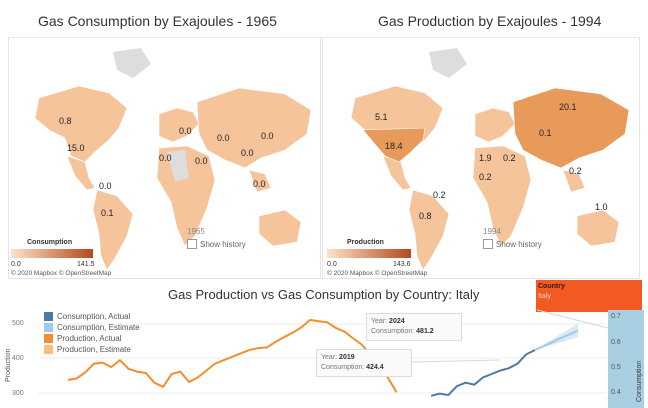  Describe the element at coordinates (402, 264) in the screenshot. I see `legend-max: 143.6` at that location.